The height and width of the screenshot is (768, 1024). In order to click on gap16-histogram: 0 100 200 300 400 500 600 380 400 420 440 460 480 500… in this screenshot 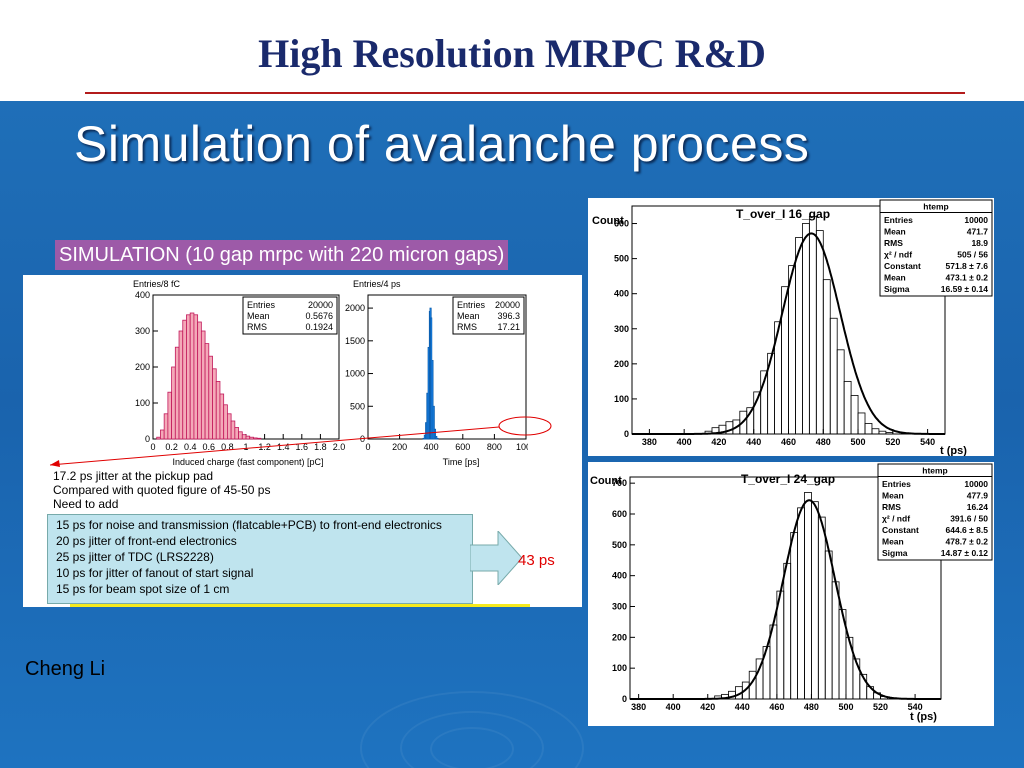, I will do `click(792, 328)`.